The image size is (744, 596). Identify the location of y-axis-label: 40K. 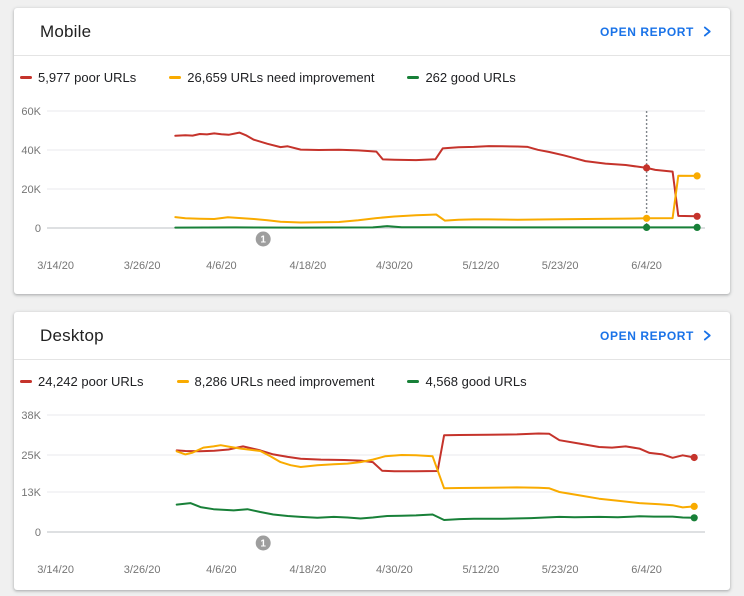
(31, 151).